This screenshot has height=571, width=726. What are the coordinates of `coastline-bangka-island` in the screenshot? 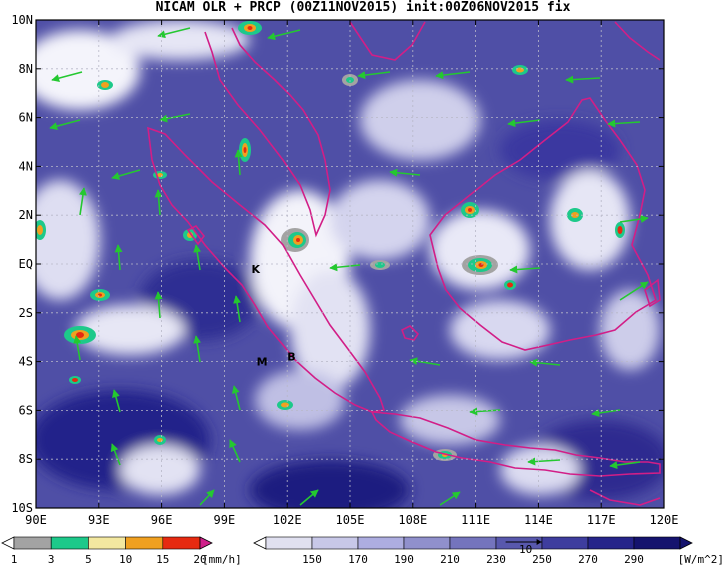 It's located at (410, 333).